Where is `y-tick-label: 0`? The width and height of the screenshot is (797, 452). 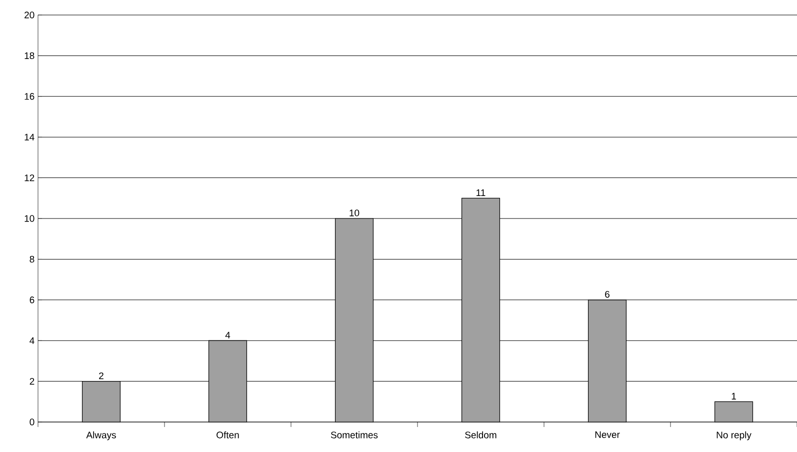
y-tick-label: 0 is located at coordinates (32, 422).